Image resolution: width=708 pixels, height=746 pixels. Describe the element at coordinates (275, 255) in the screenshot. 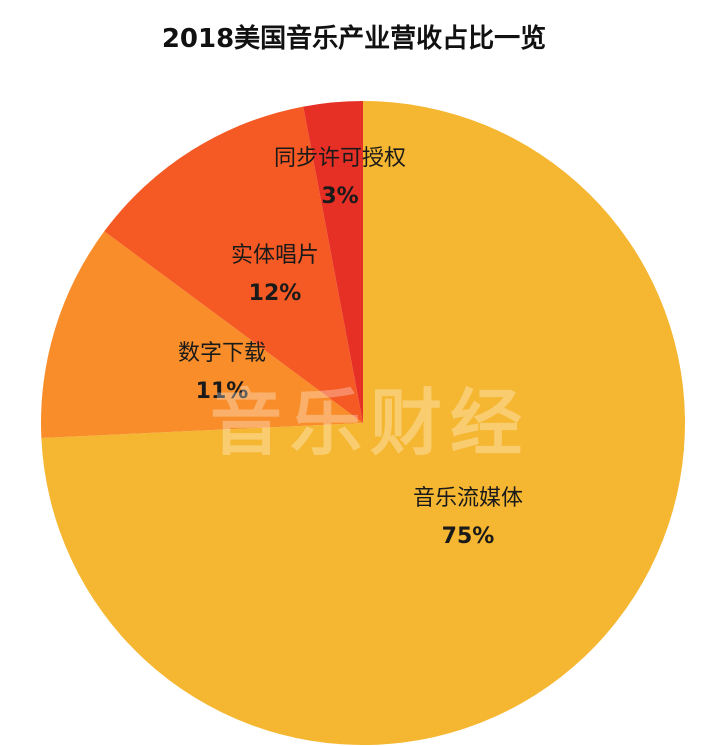

I see `slice-label-physical: 实体唱片` at that location.